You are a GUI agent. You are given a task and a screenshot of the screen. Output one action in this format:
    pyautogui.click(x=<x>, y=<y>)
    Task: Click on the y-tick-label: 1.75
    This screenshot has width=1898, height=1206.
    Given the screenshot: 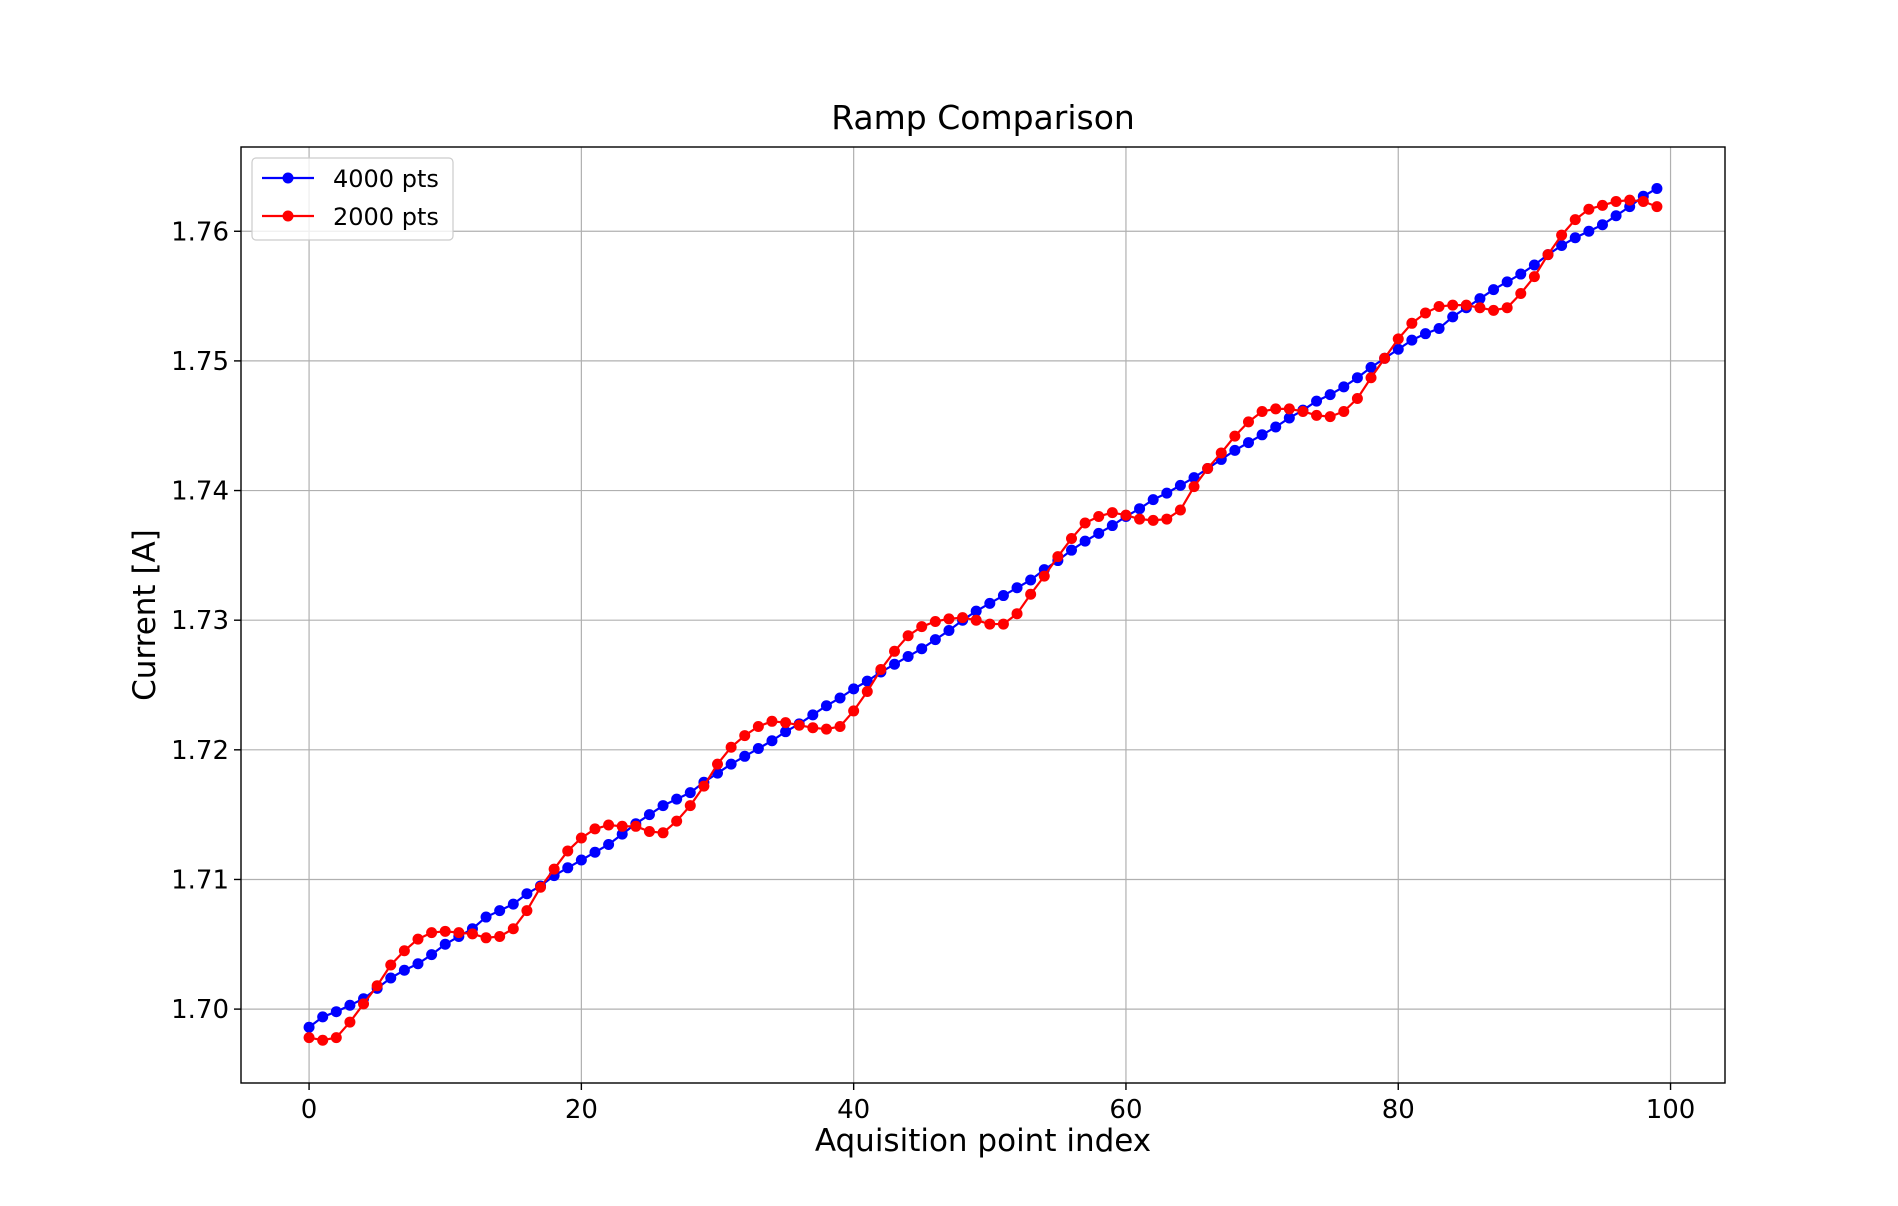 What is the action you would take?
    pyautogui.click(x=200, y=362)
    